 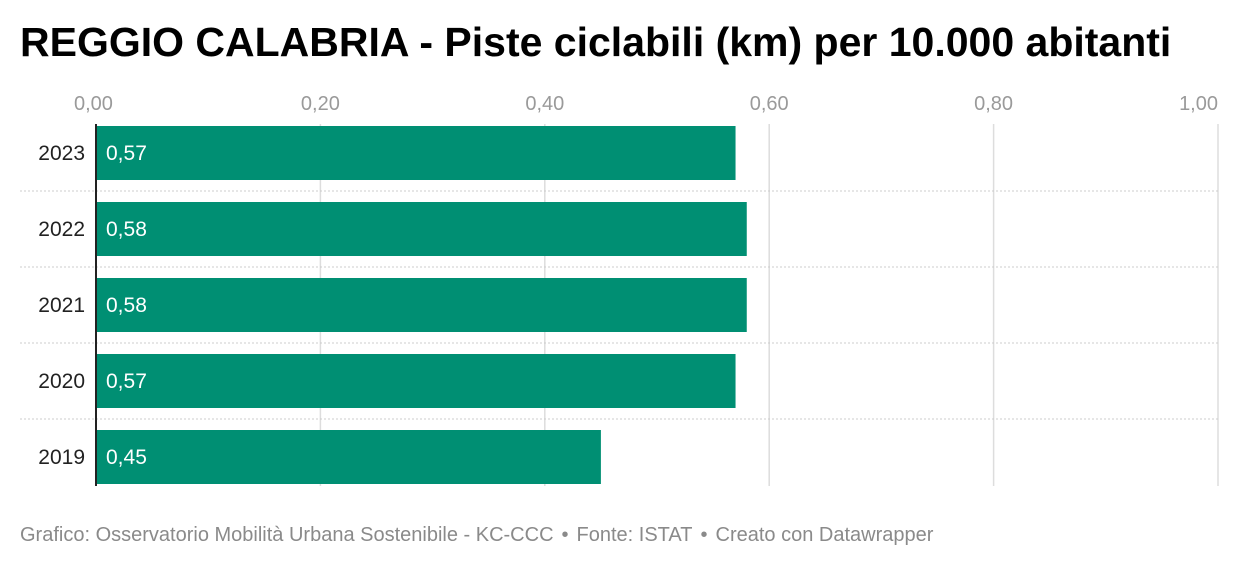 What do you see at coordinates (646, 104) in the screenshot?
I see `x-axis-ticks: 0,00 0,20 0,40 0,60 0,80 1,00` at bounding box center [646, 104].